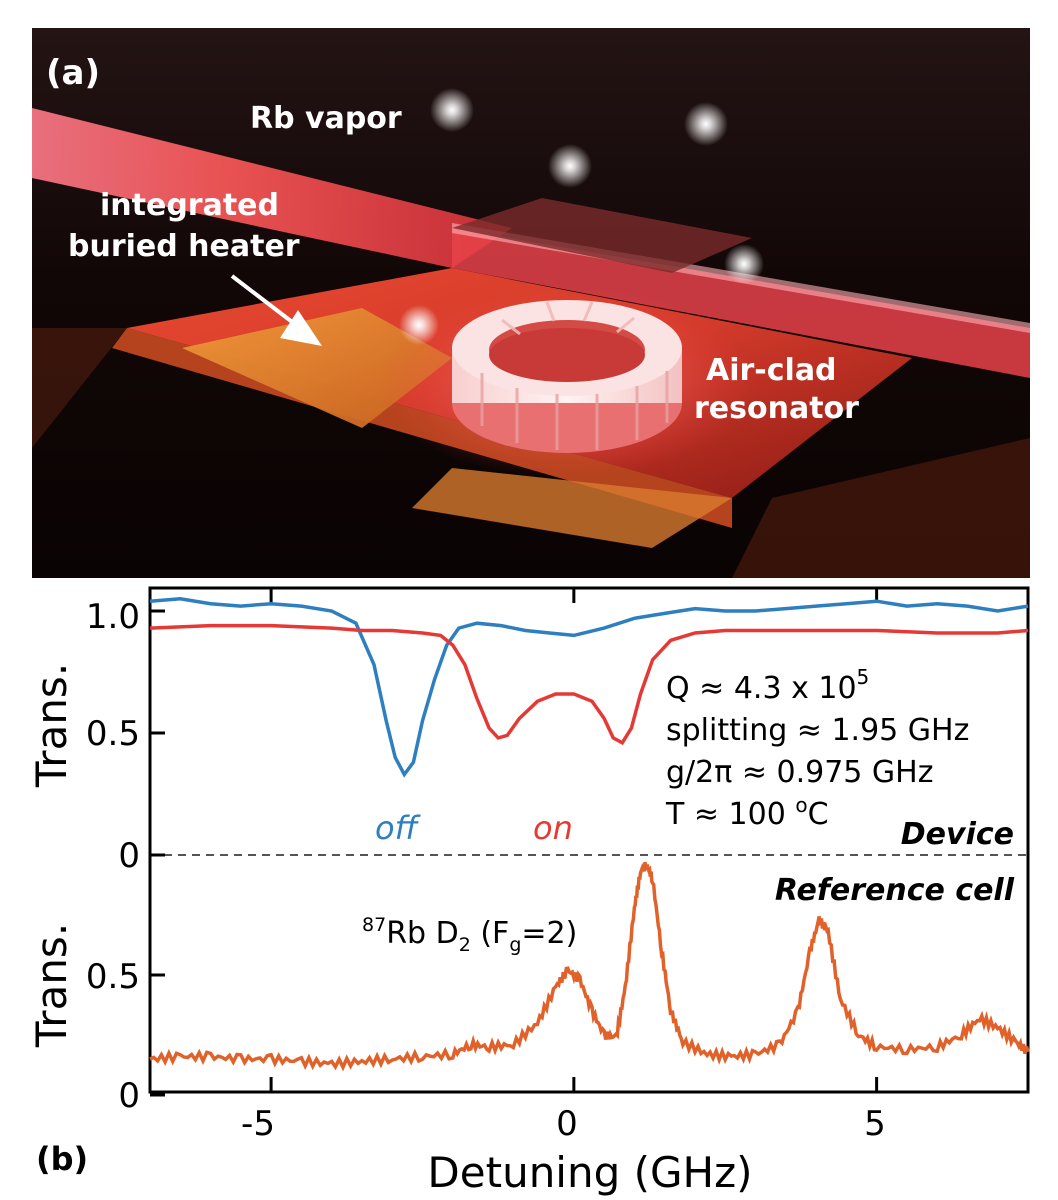 The height and width of the screenshot is (1200, 1058). I want to click on series-off-line, so click(589, 687).